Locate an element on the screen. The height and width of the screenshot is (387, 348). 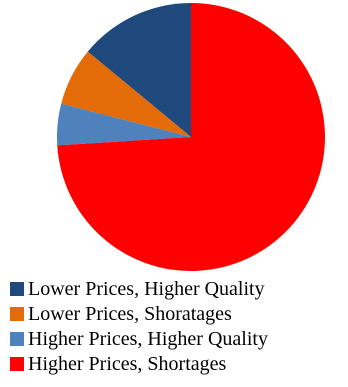
legend-item: Lower Prices, Higher Quality is located at coordinates (179, 288).